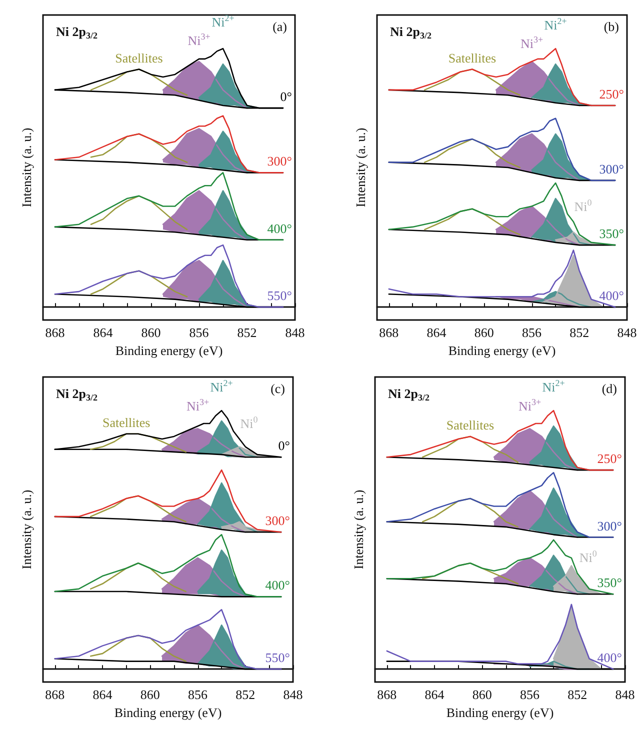  I want to click on text: (a), so click(280, 26).